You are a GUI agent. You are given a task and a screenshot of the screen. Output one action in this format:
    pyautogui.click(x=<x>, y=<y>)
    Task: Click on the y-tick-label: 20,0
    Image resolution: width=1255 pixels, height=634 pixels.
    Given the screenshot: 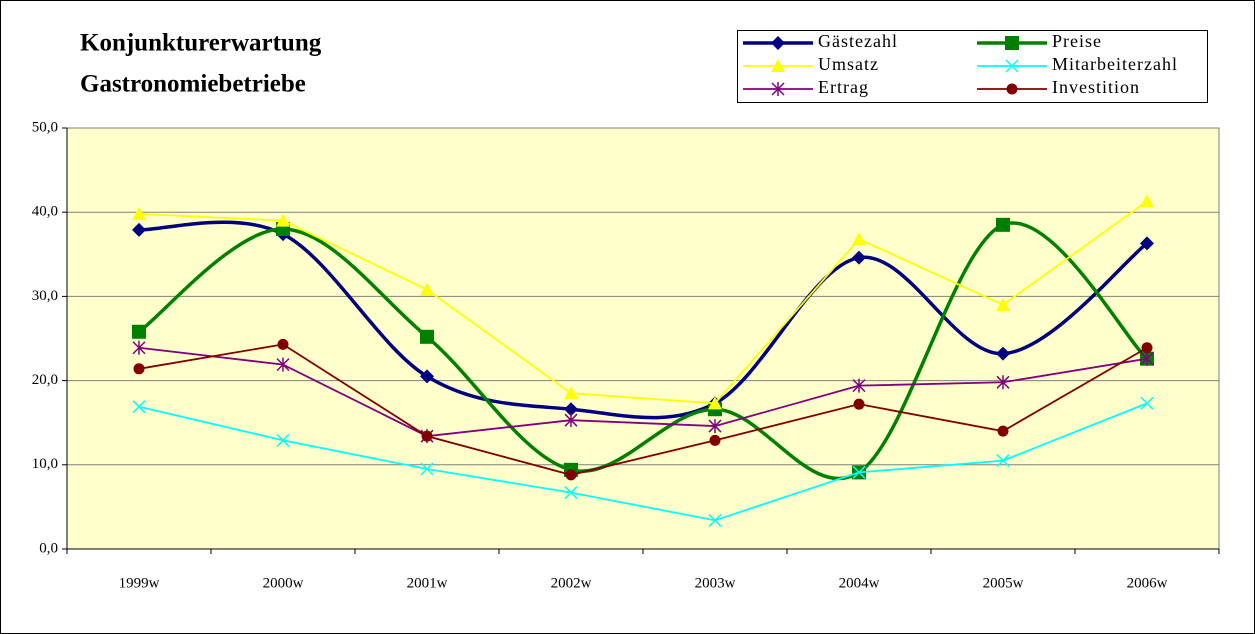 What is the action you would take?
    pyautogui.click(x=45, y=380)
    